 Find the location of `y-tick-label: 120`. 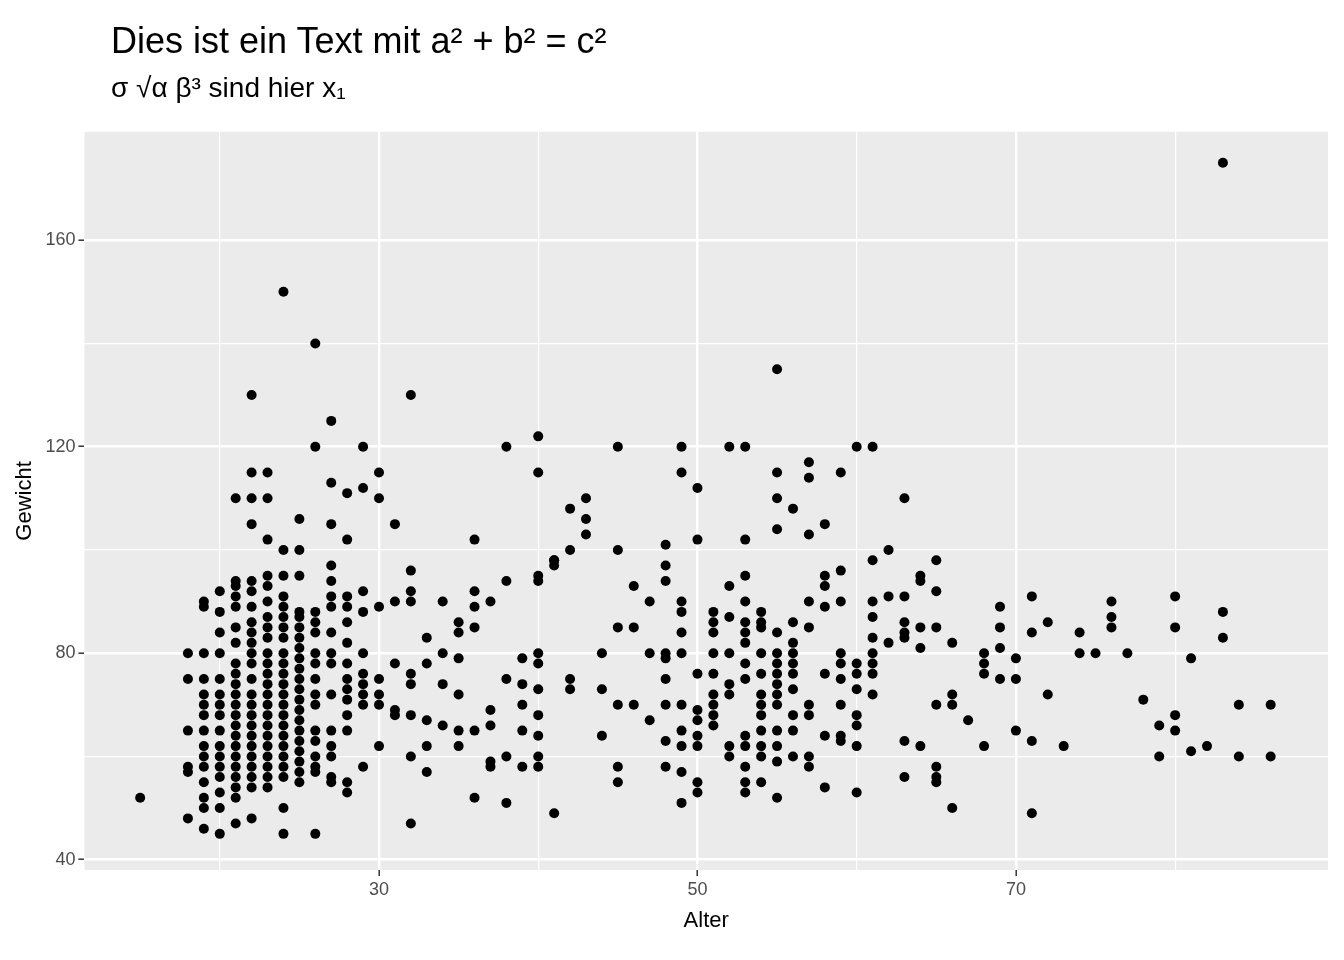

y-tick-label: 120 is located at coordinates (60, 445).